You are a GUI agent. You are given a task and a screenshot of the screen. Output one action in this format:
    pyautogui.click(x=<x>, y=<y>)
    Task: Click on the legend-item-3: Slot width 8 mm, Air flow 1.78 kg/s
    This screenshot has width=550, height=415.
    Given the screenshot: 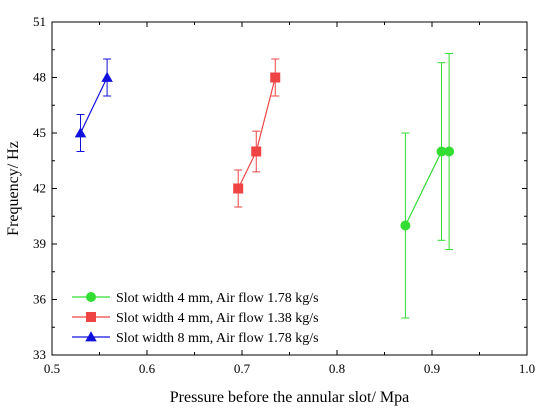 What is the action you would take?
    pyautogui.click(x=195, y=338)
    